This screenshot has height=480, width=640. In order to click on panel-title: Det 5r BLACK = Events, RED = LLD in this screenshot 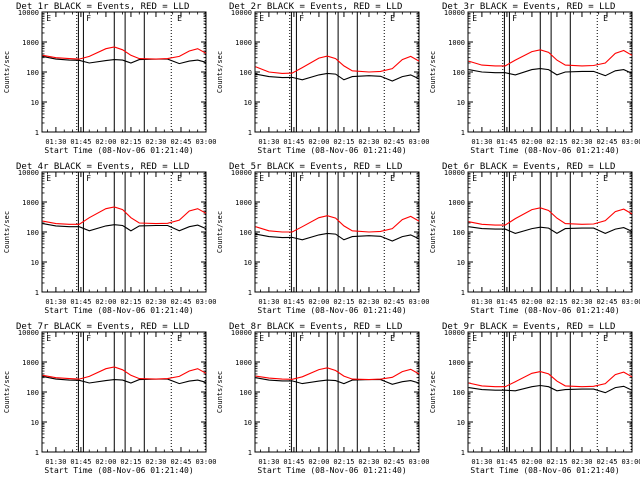, I will do `click(315, 167)`.